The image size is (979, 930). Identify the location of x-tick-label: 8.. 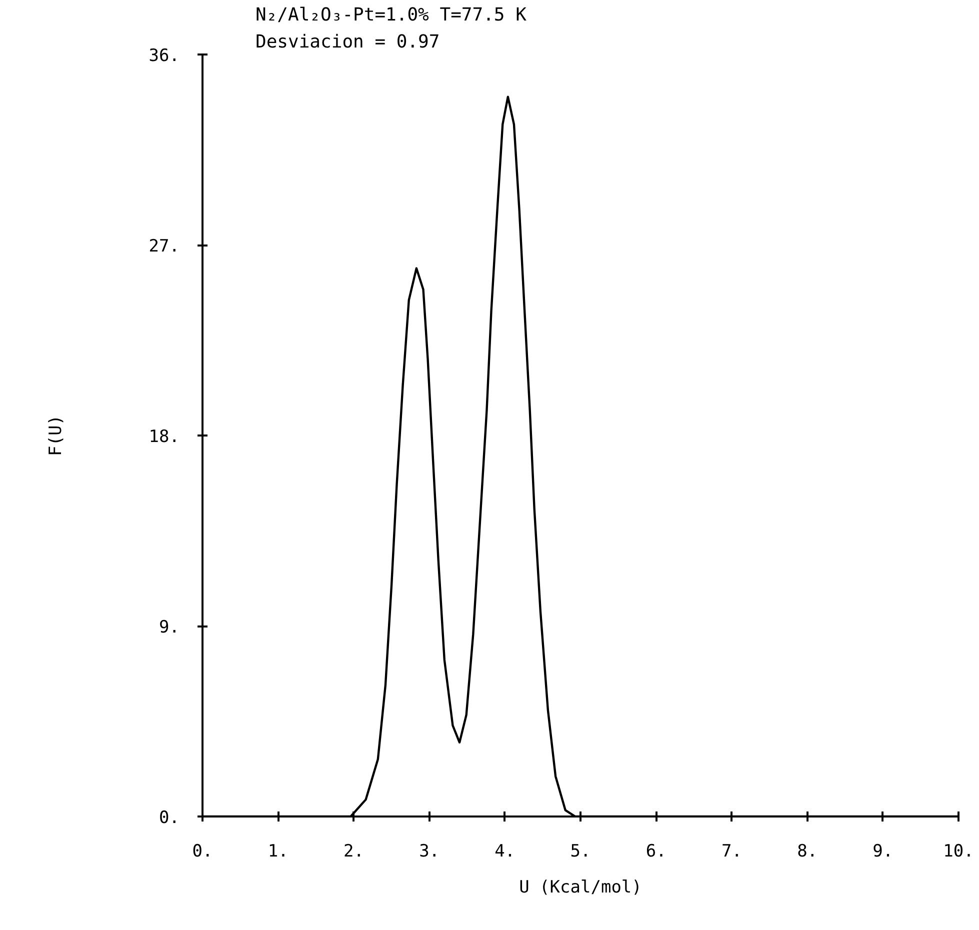
(807, 852).